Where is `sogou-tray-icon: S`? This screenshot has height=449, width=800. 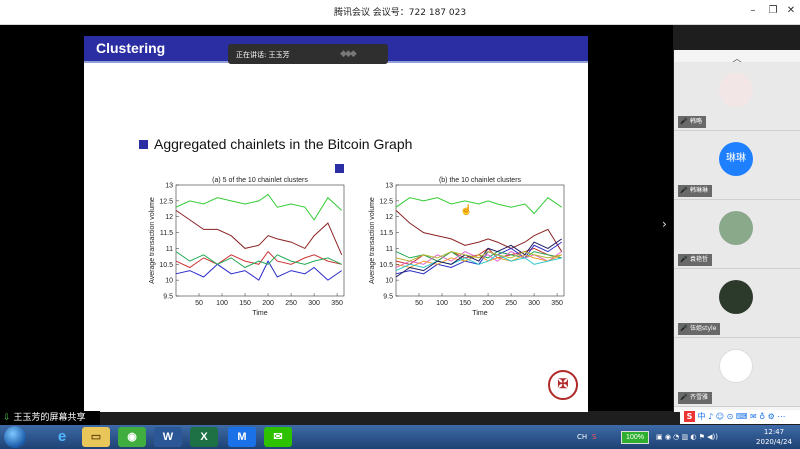 sogou-tray-icon: S is located at coordinates (594, 437).